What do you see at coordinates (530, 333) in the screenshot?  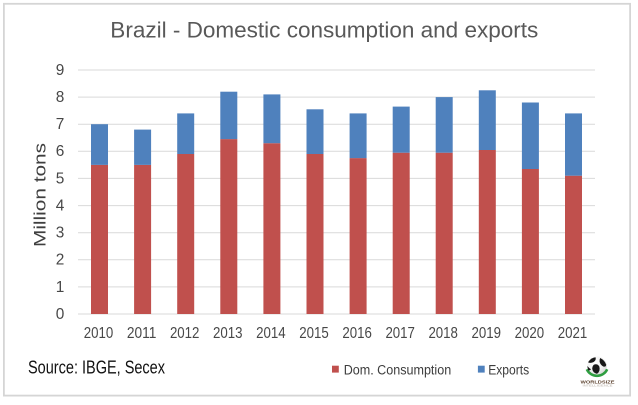 I see `svg-text: 2020` at bounding box center [530, 333].